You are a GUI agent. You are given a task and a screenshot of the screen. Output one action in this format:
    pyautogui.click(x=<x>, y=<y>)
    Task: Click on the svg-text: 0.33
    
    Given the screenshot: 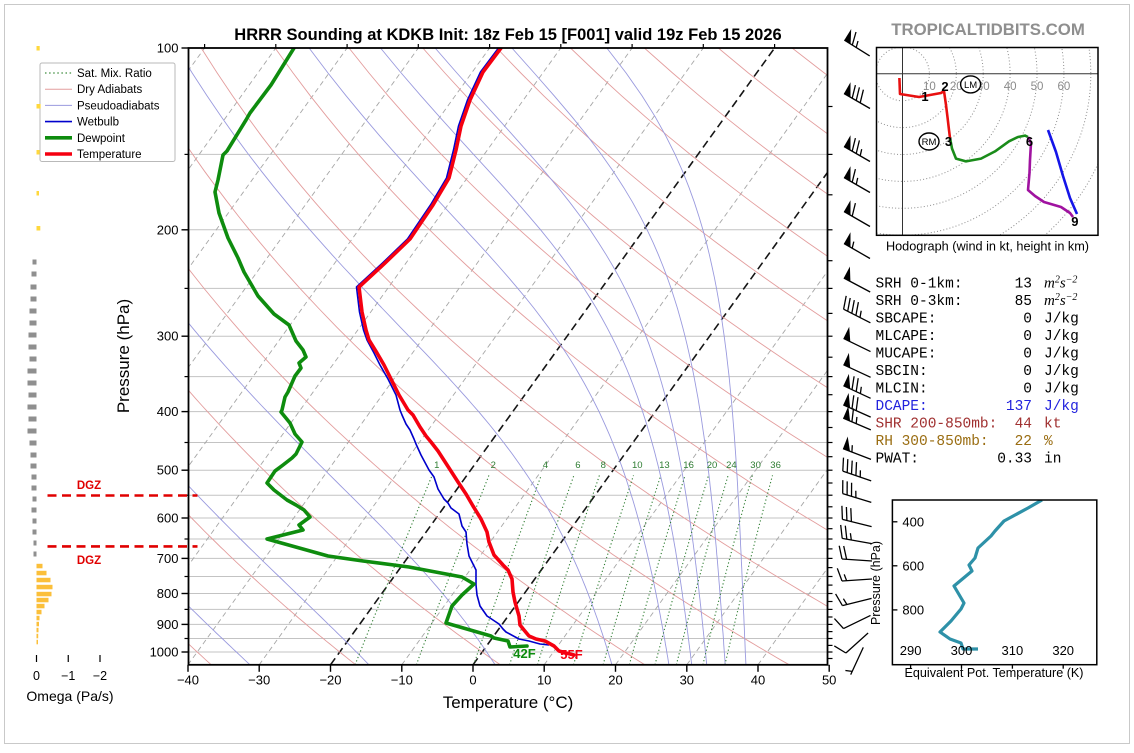 What is the action you would take?
    pyautogui.click(x=1014, y=459)
    